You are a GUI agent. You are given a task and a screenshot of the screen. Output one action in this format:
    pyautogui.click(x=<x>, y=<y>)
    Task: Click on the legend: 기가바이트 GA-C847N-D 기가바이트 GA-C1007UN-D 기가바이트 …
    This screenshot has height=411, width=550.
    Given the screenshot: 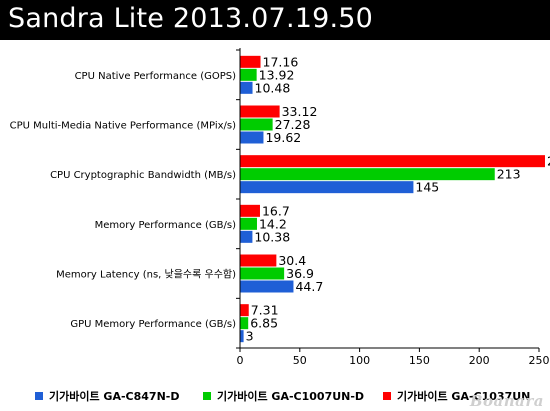 What is the action you would take?
    pyautogui.click(x=275, y=396)
    